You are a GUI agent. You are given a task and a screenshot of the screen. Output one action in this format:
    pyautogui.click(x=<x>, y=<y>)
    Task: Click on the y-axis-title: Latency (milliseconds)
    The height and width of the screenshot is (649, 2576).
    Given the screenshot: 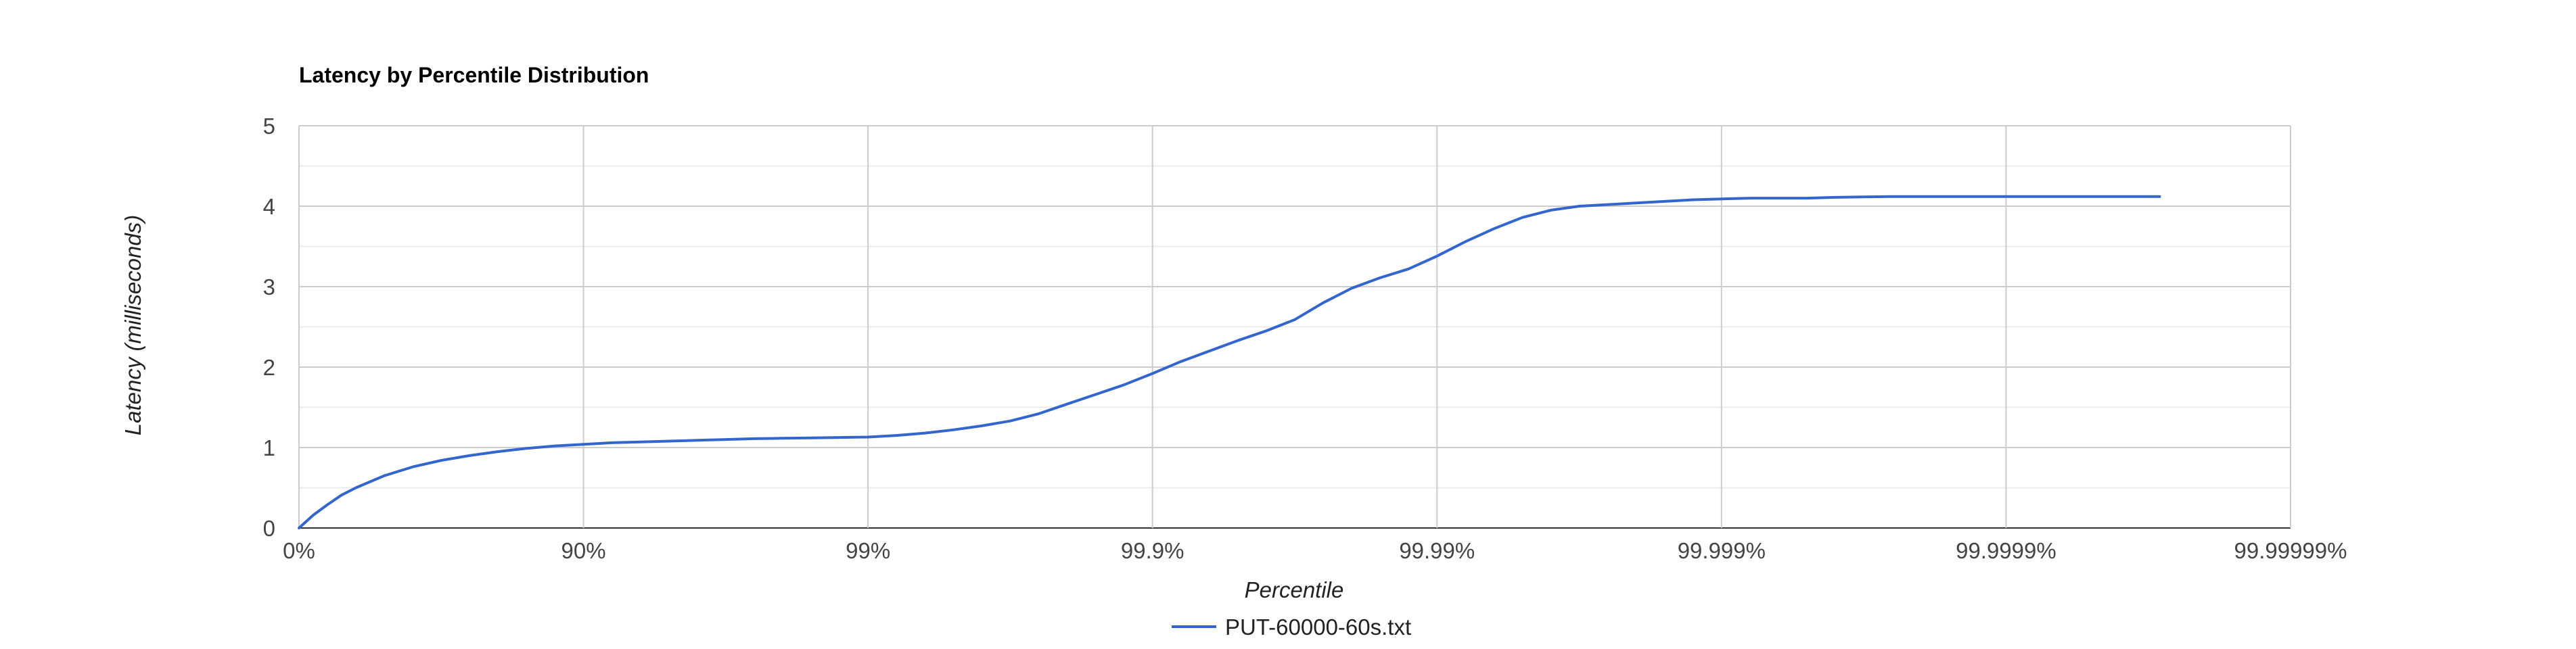 What is the action you would take?
    pyautogui.click(x=132, y=325)
    